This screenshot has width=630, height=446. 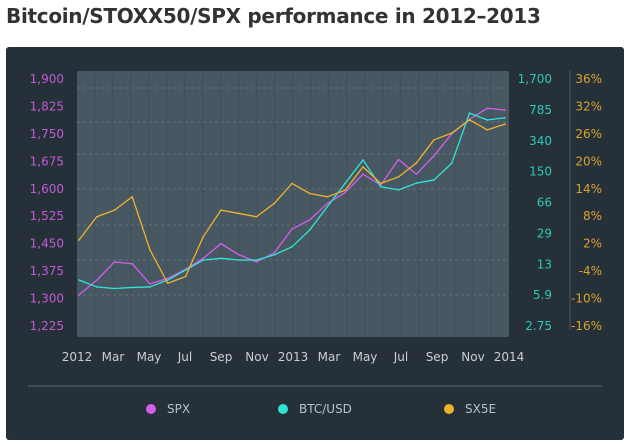 What do you see at coordinates (590, 271) in the screenshot?
I see `y-tick-label-right2: -4%` at bounding box center [590, 271].